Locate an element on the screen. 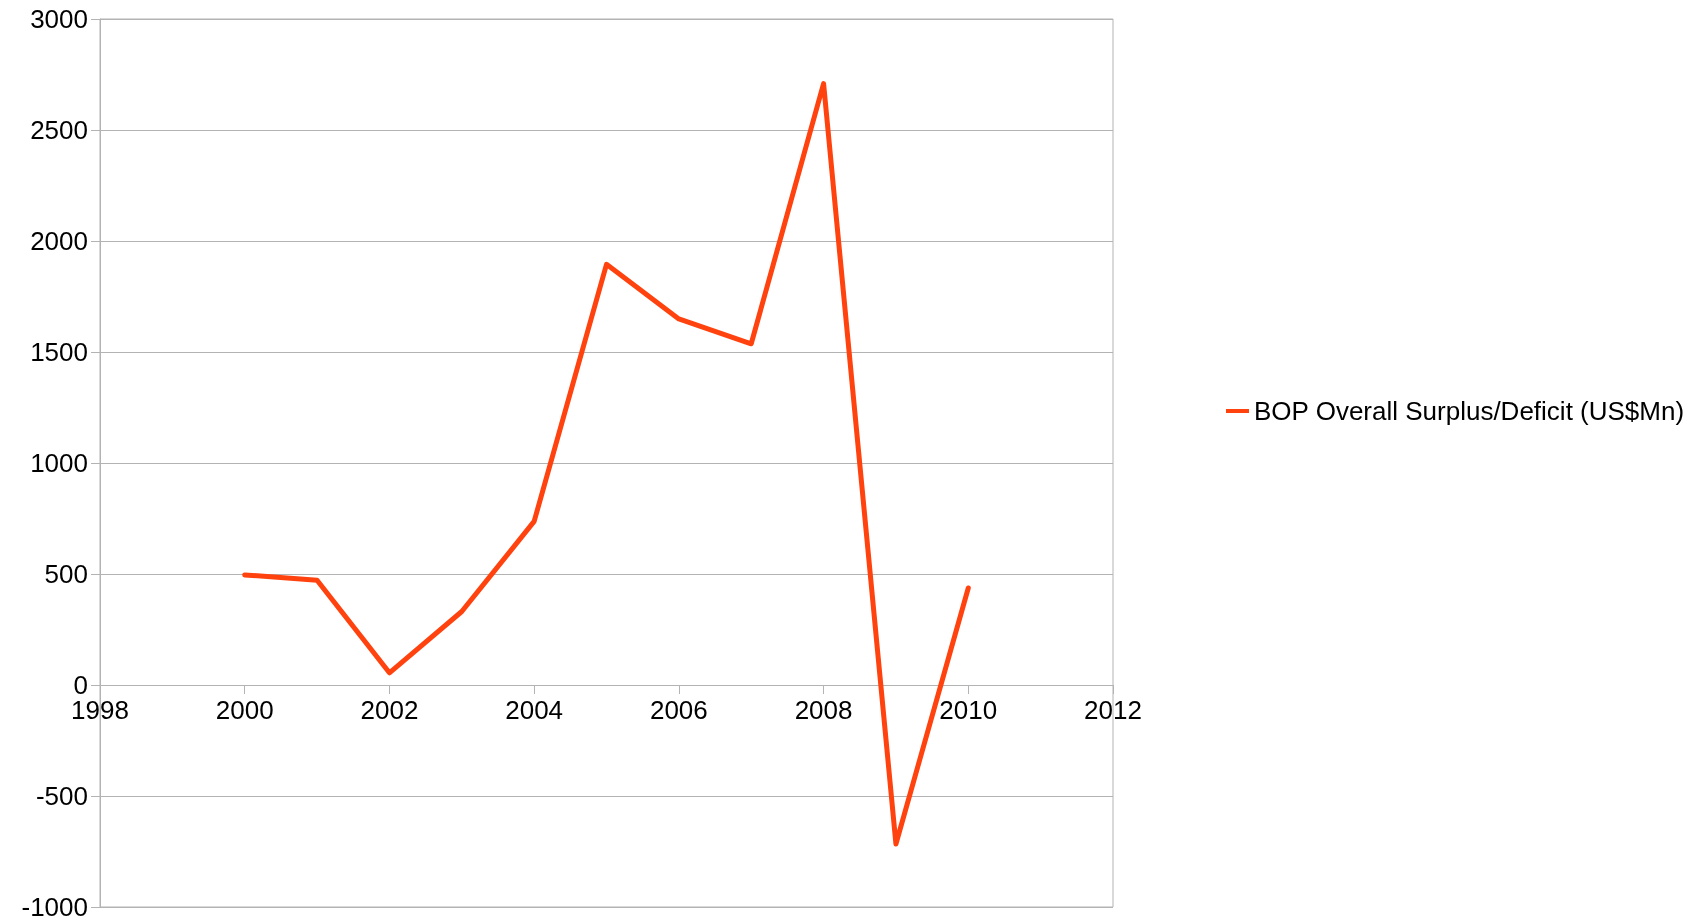 Image resolution: width=1705 pixels, height=922 pixels. y-tick-label: 2500 is located at coordinates (59, 130).